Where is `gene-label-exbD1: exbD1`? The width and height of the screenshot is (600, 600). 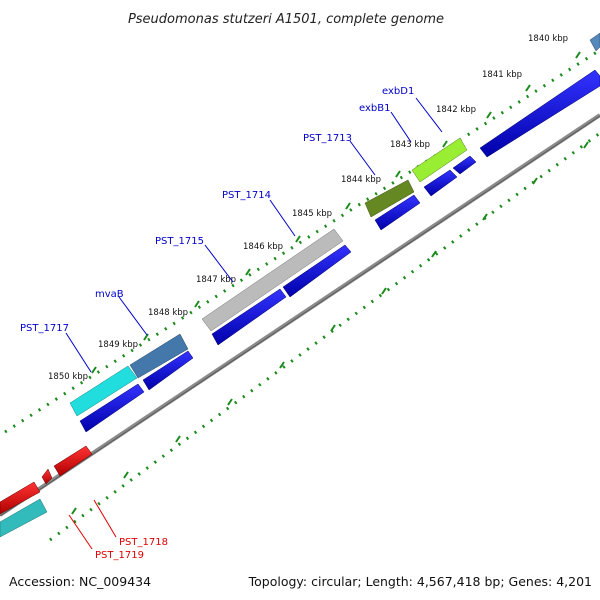 gene-label-exbD1: exbD1 is located at coordinates (398, 91).